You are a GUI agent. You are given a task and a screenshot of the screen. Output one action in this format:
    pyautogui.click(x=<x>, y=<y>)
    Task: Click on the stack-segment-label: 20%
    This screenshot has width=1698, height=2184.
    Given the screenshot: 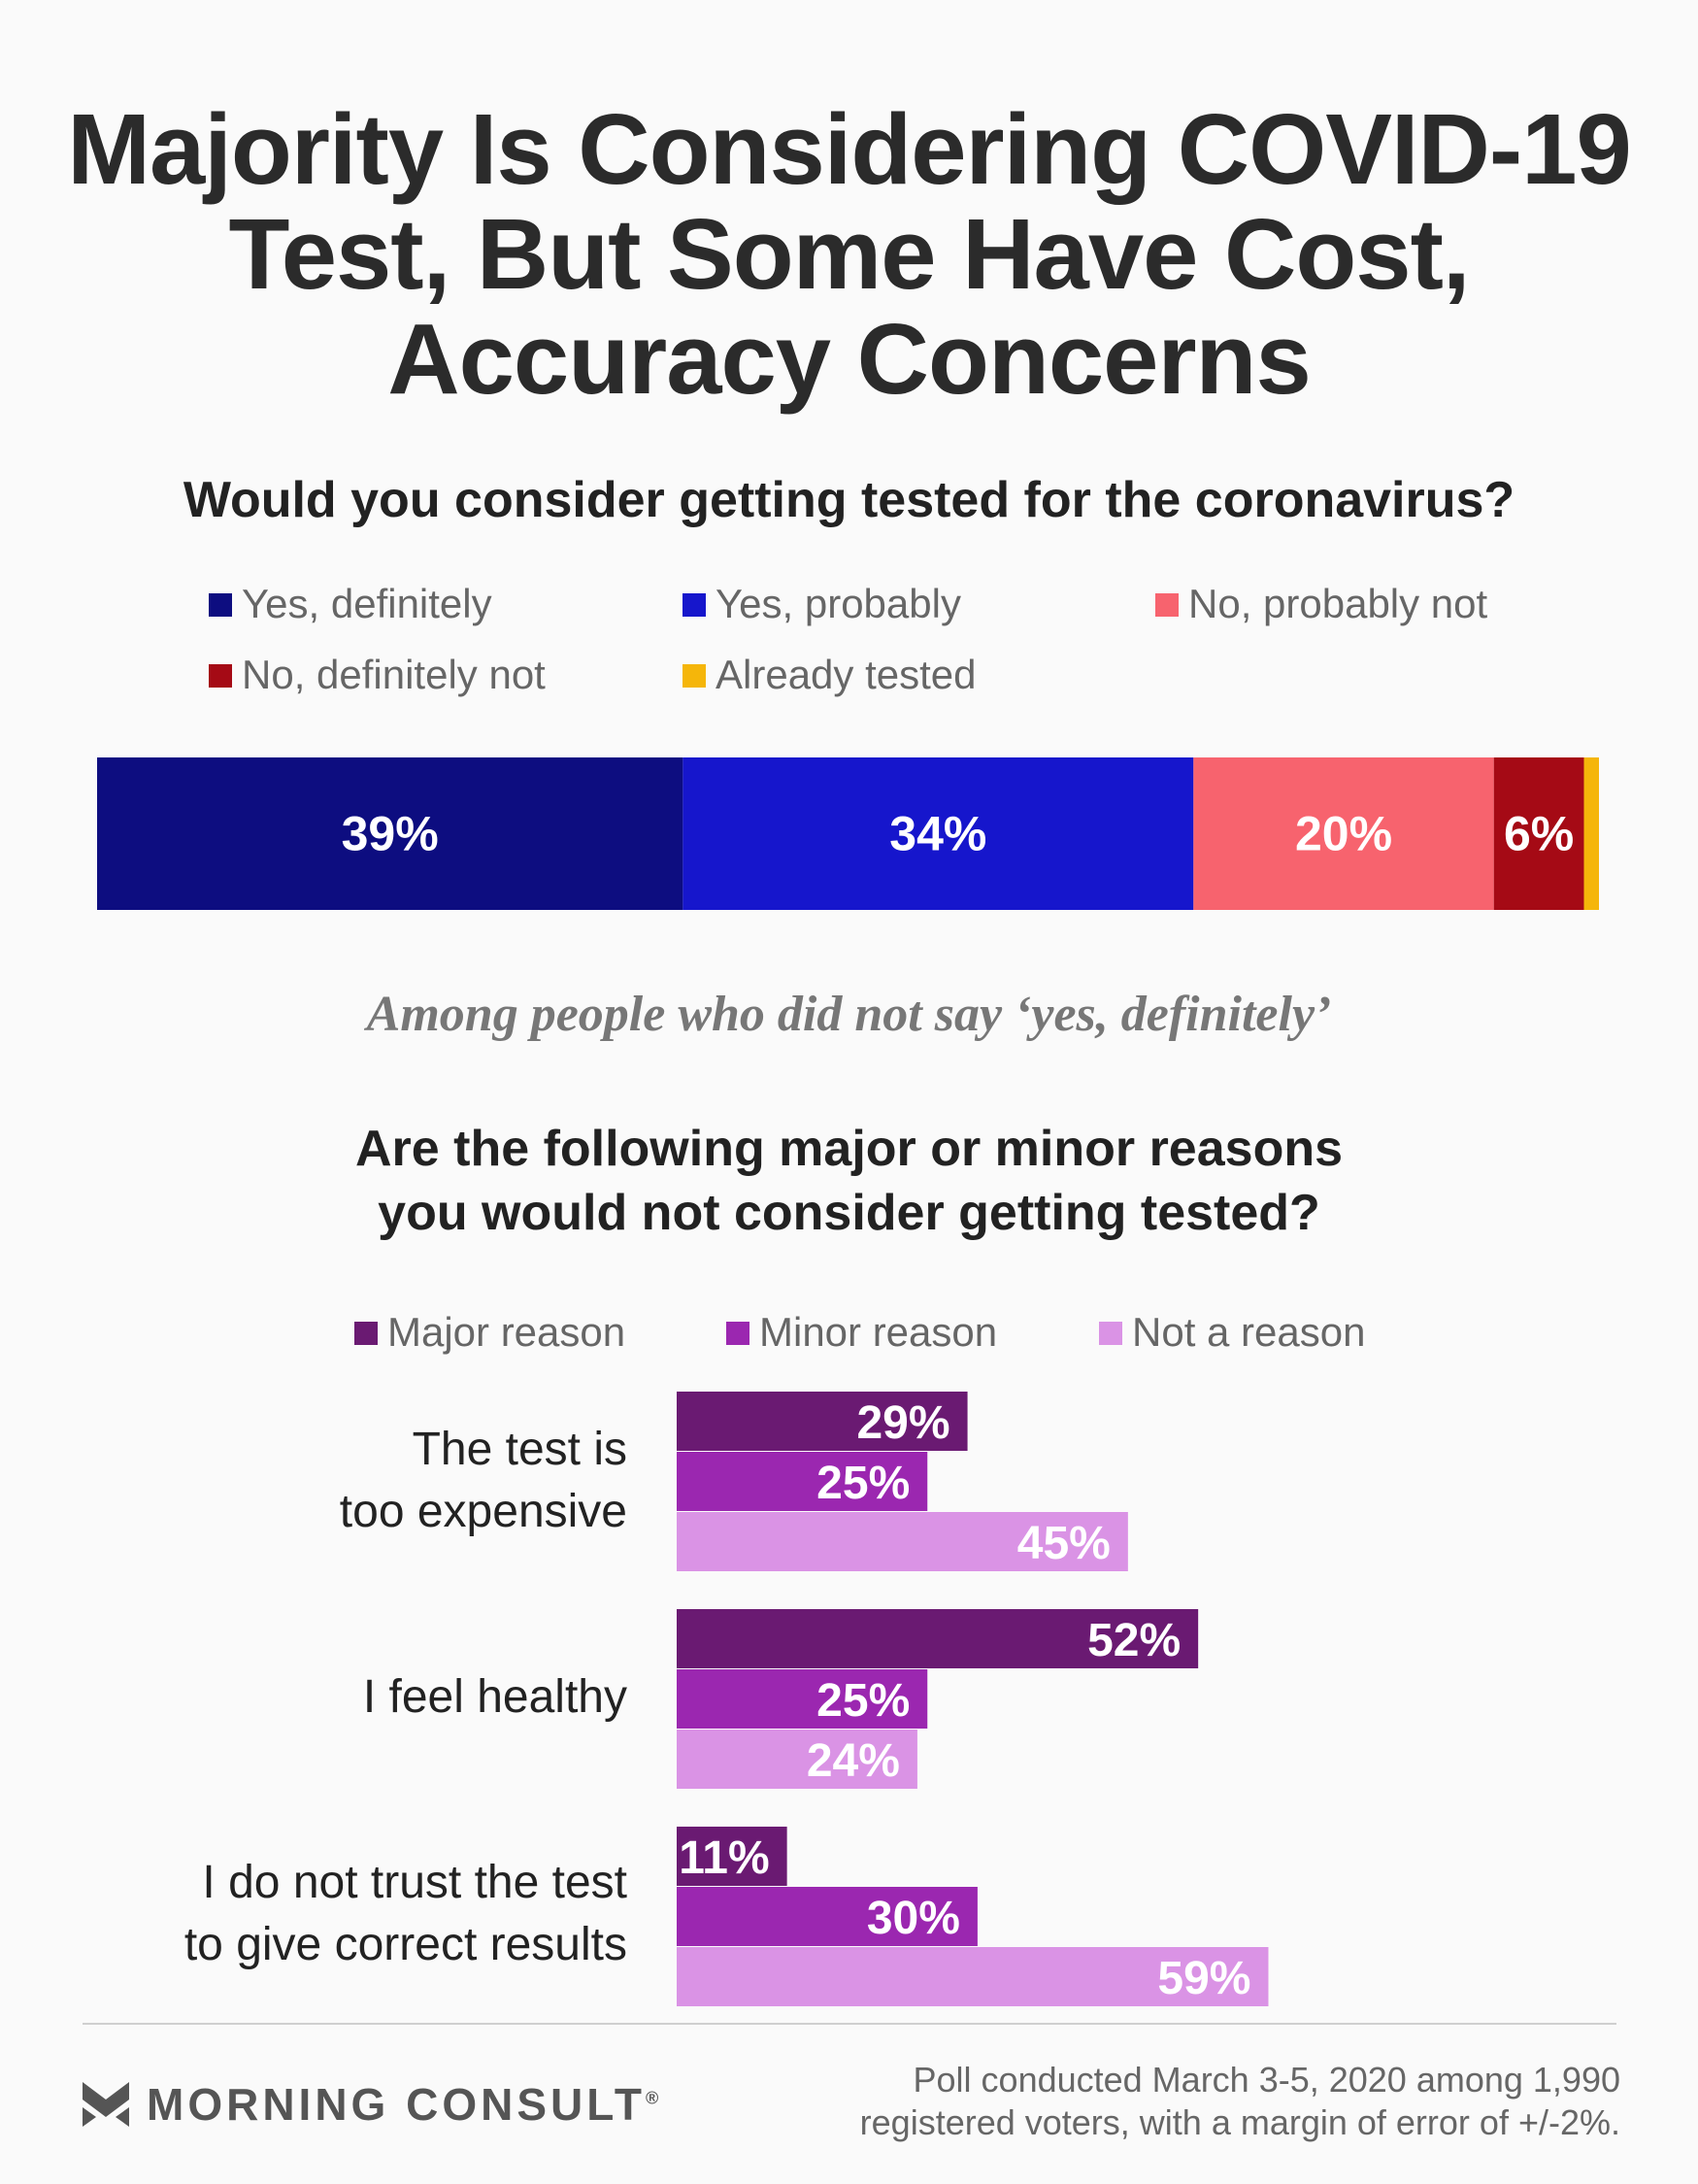 What is the action you would take?
    pyautogui.click(x=1343, y=834)
    